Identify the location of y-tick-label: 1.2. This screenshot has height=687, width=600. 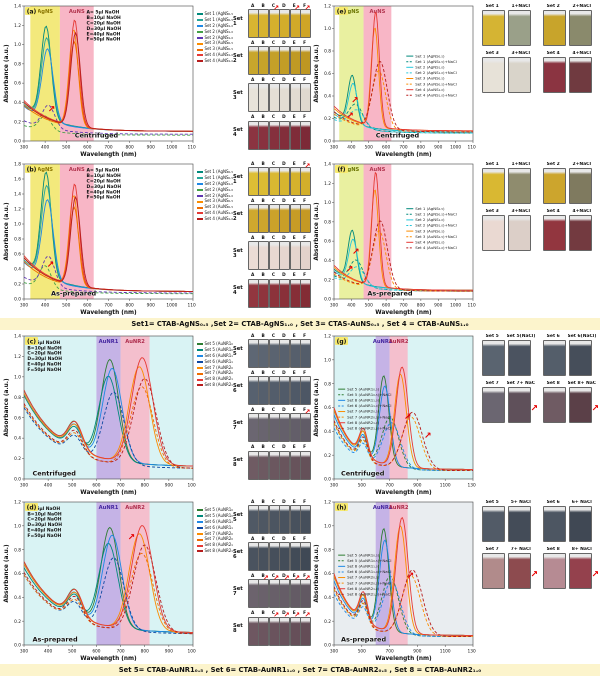
(327, 7).